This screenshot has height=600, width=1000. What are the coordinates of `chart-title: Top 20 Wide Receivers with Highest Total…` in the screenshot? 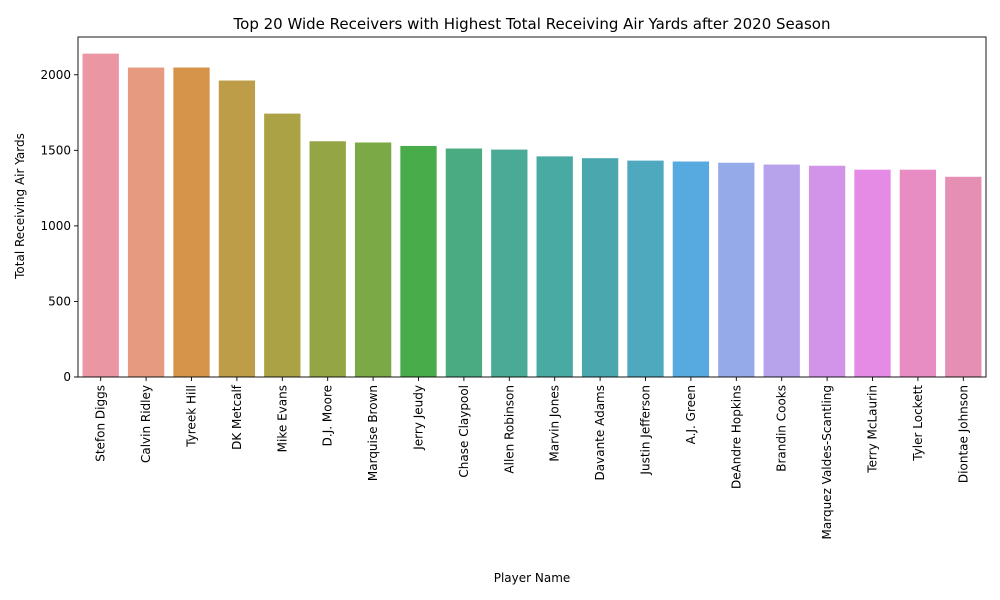 It's located at (532, 24).